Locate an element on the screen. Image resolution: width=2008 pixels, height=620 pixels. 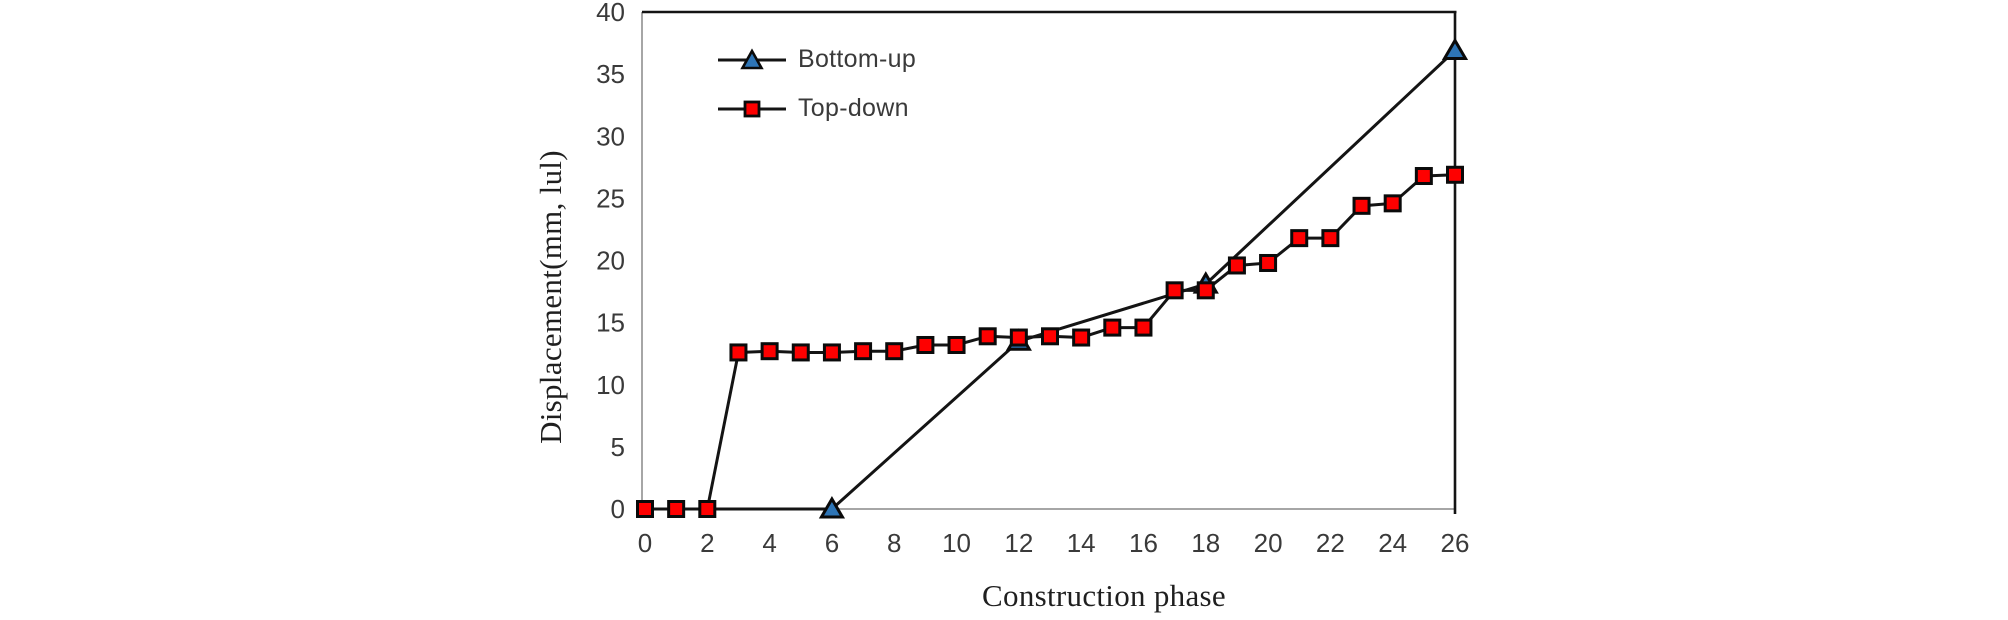
x-tick-label: 24 is located at coordinates (1392, 543).